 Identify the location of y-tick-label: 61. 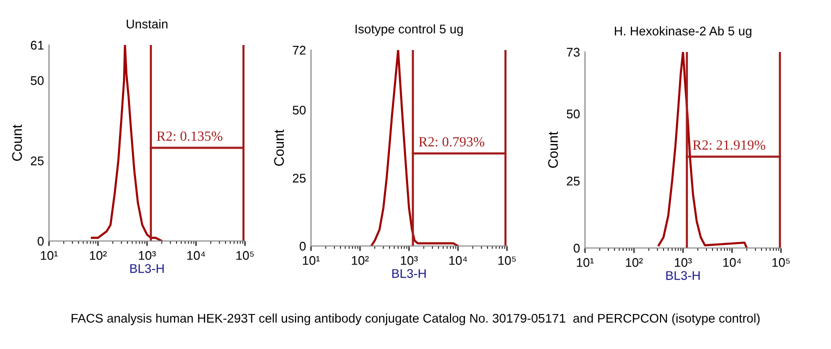
(37, 45).